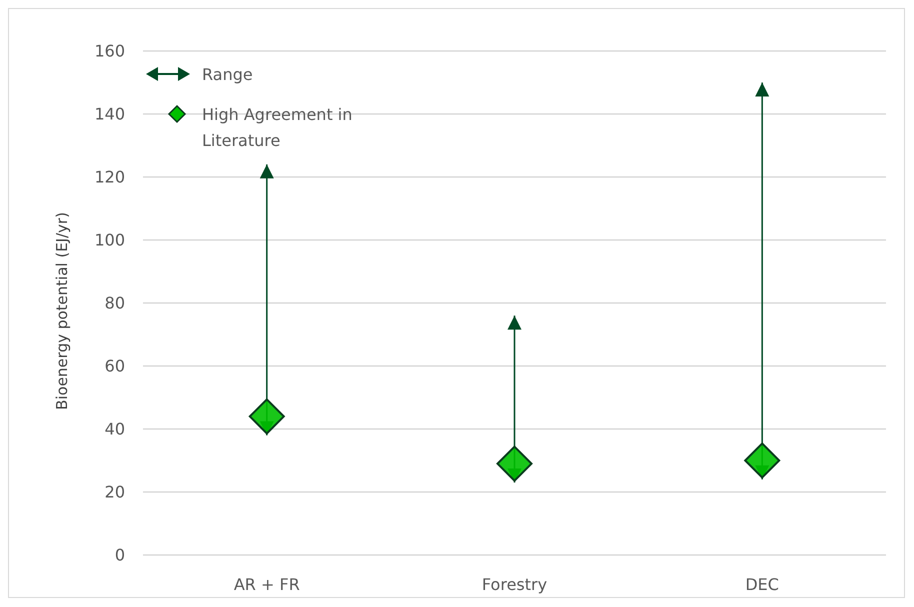  What do you see at coordinates (114, 303) in the screenshot?
I see `y-tick-label: 80` at bounding box center [114, 303].